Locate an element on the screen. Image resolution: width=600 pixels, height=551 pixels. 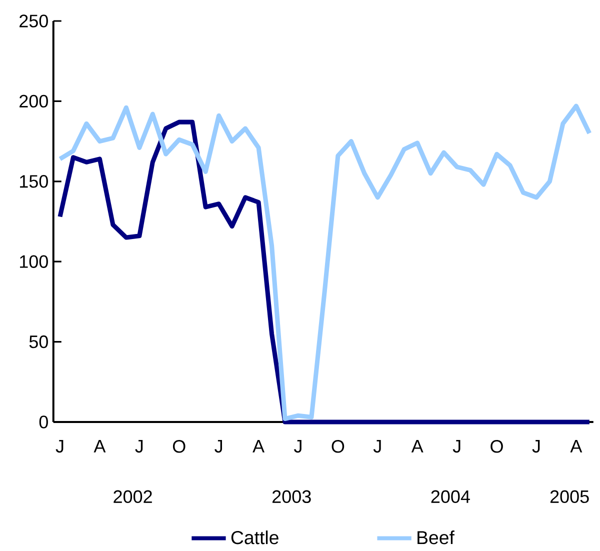
text: 2005 is located at coordinates (569, 496).